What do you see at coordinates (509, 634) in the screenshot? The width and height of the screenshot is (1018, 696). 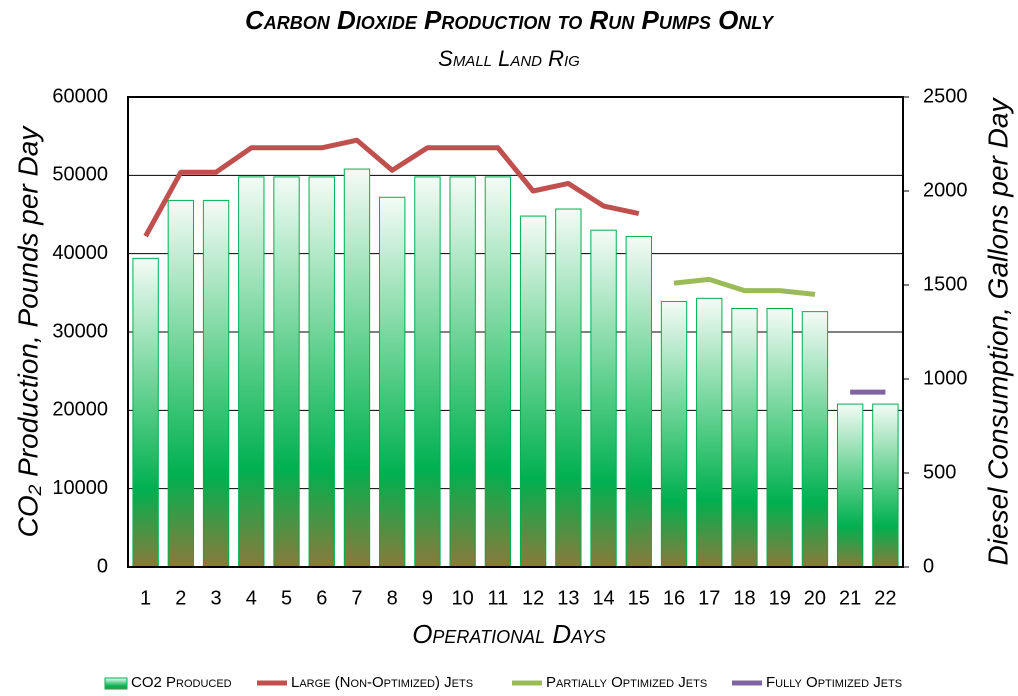 I see `x-axis-label: Operational Days` at bounding box center [509, 634].